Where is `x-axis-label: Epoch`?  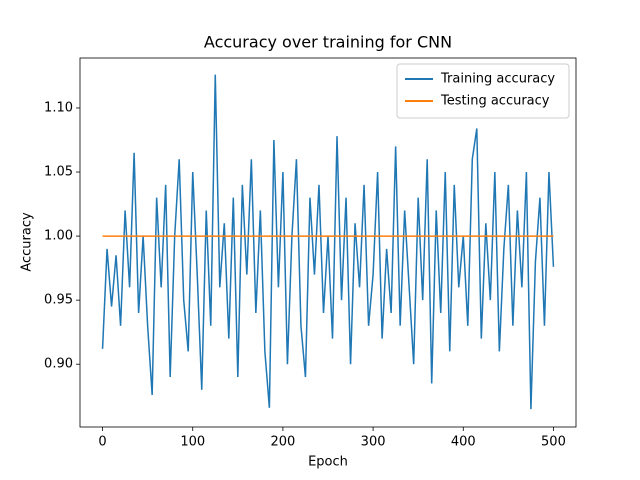
x-axis-label: Epoch is located at coordinates (328, 462).